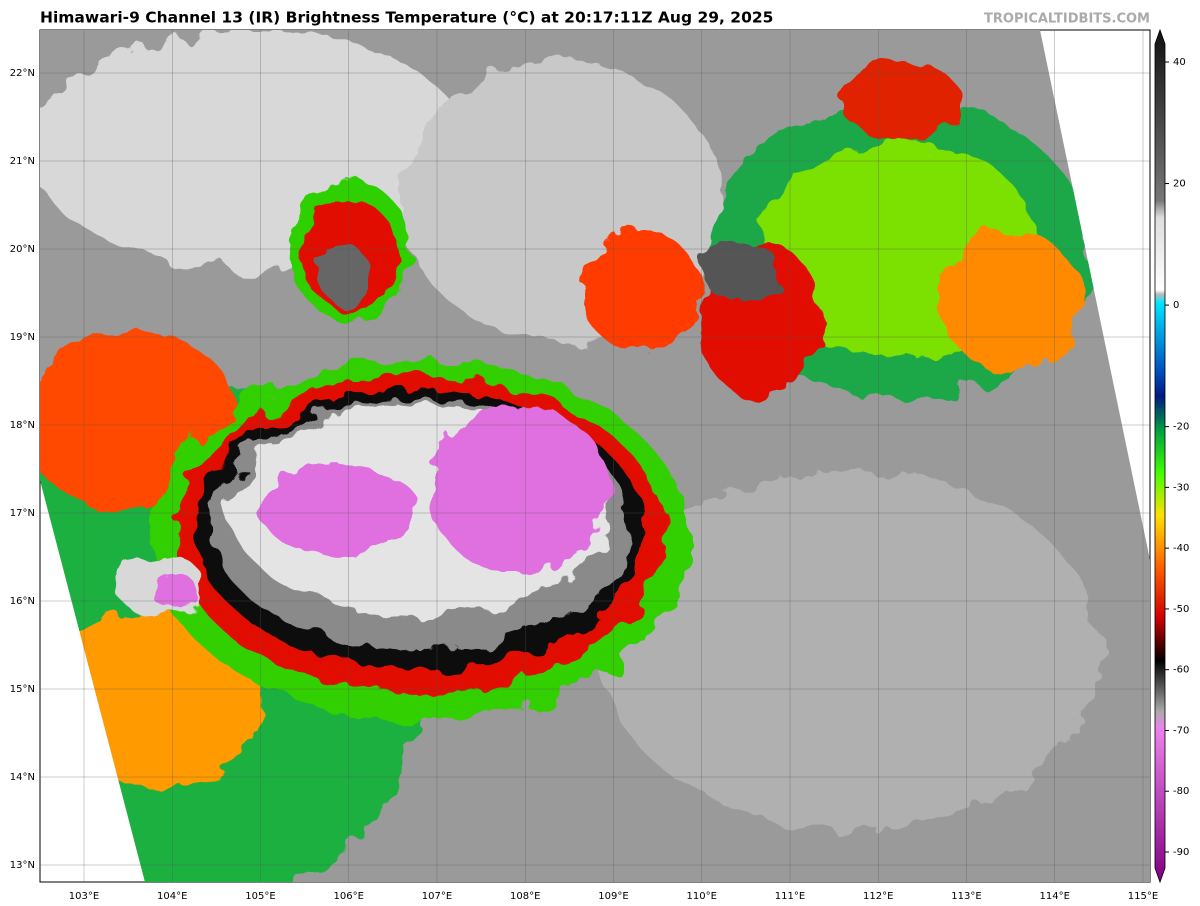 Image resolution: width=1200 pixels, height=906 pixels. What do you see at coordinates (22, 337) in the screenshot?
I see `lat-tick-label: 19°N` at bounding box center [22, 337].